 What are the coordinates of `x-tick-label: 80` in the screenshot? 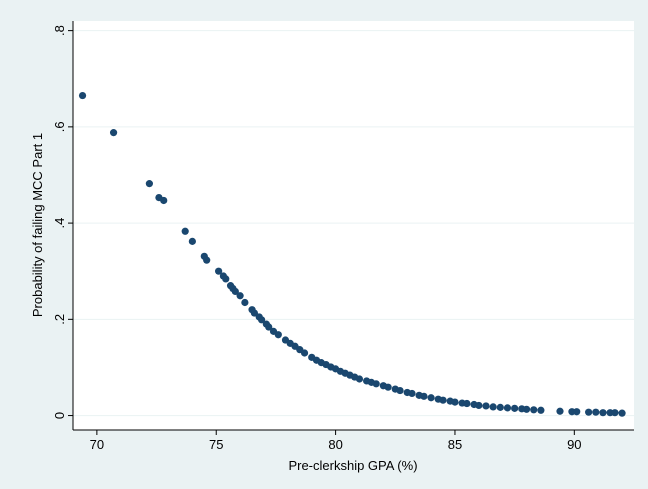 It's located at (335, 444).